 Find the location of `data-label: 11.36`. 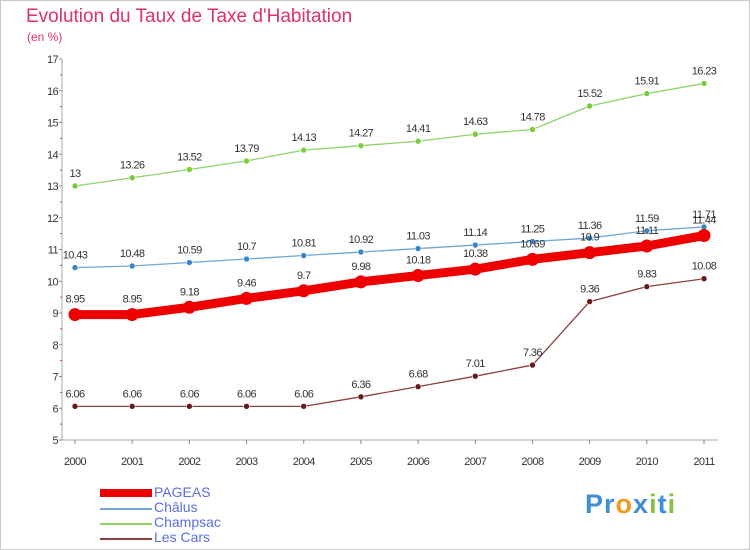

data-label: 11.36 is located at coordinates (590, 226).